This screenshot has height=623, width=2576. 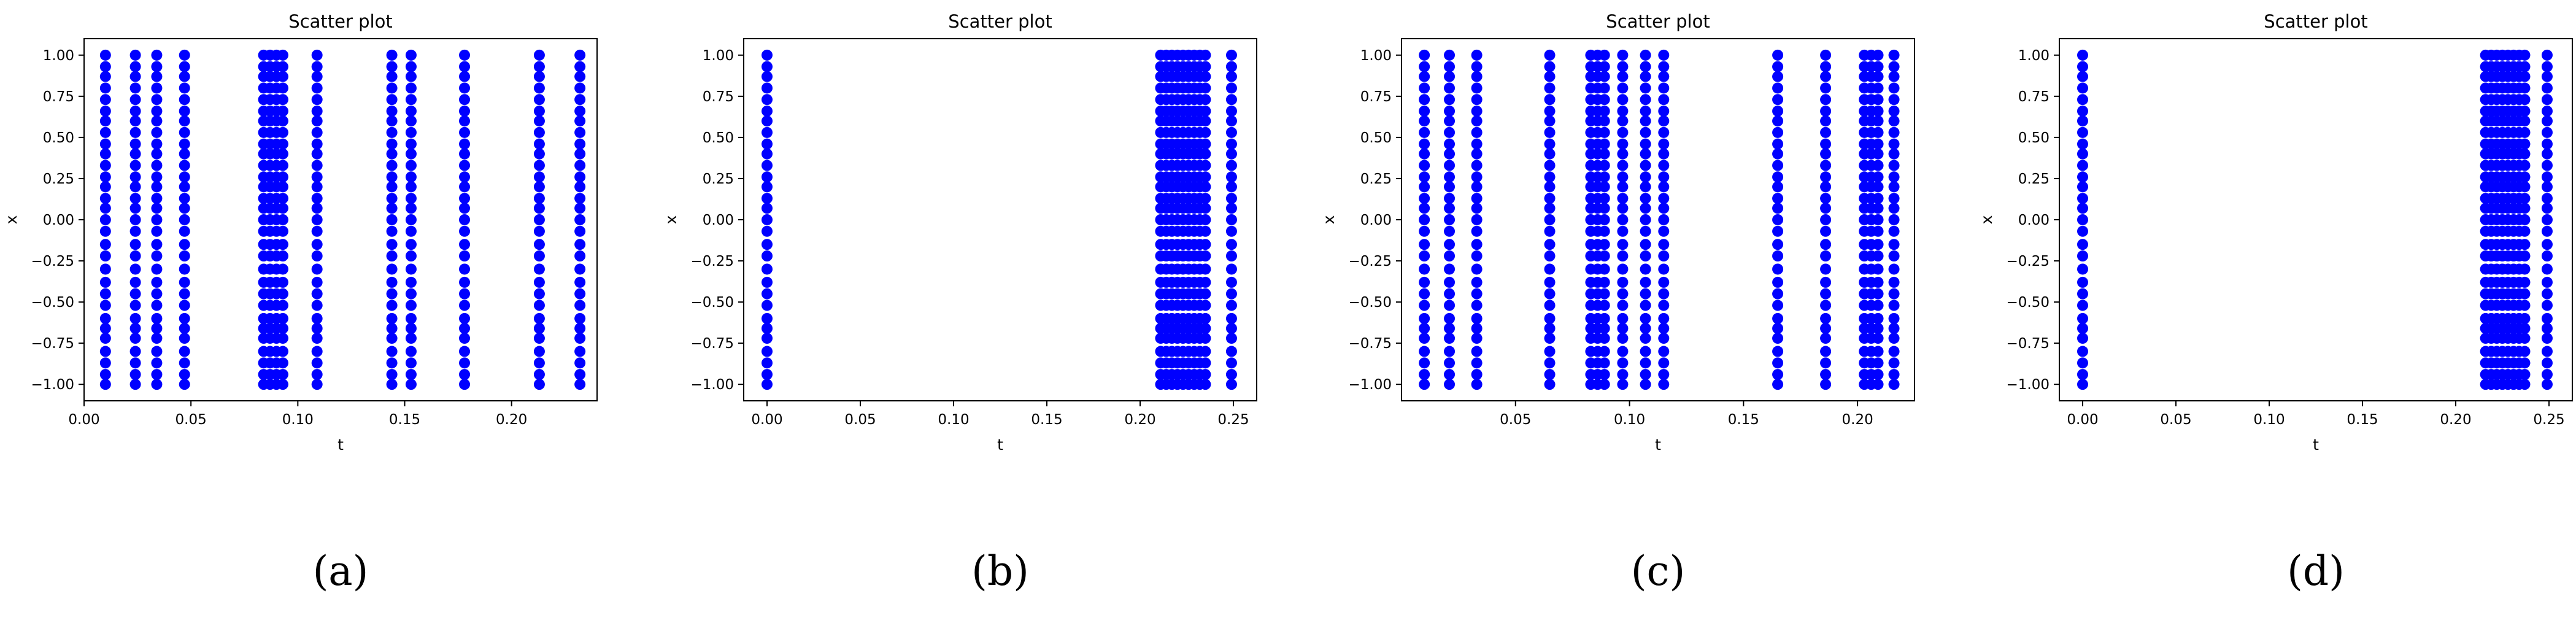 What do you see at coordinates (1629, 420) in the screenshot?
I see `x-tick-label: 0.10` at bounding box center [1629, 420].